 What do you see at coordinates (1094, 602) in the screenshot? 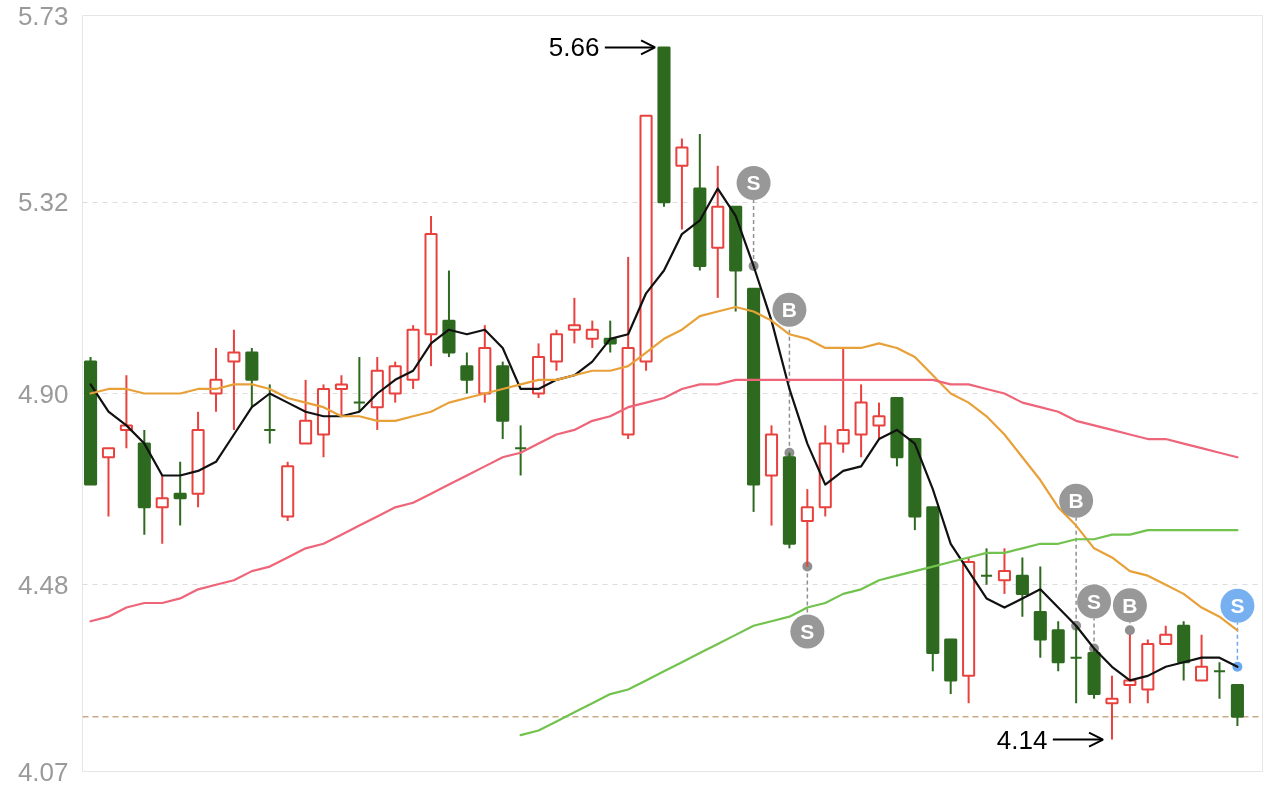
I see `series-label: S` at bounding box center [1094, 602].